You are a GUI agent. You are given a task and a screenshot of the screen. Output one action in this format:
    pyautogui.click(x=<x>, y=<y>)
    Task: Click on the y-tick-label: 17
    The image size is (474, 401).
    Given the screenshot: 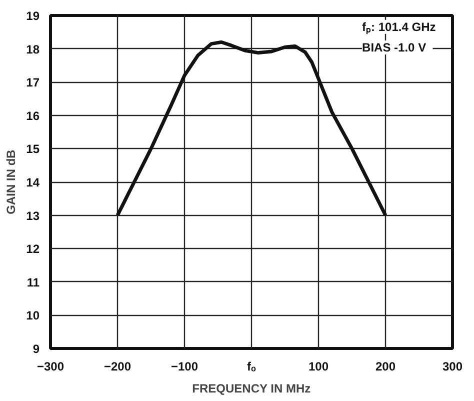 What is the action you would take?
    pyautogui.click(x=33, y=83)
    